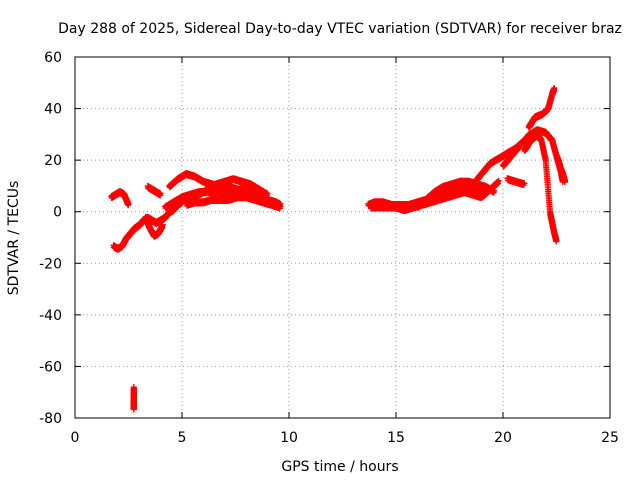 The image size is (640, 480). I want to click on x-axis-label: GPS time / hours, so click(339, 467).